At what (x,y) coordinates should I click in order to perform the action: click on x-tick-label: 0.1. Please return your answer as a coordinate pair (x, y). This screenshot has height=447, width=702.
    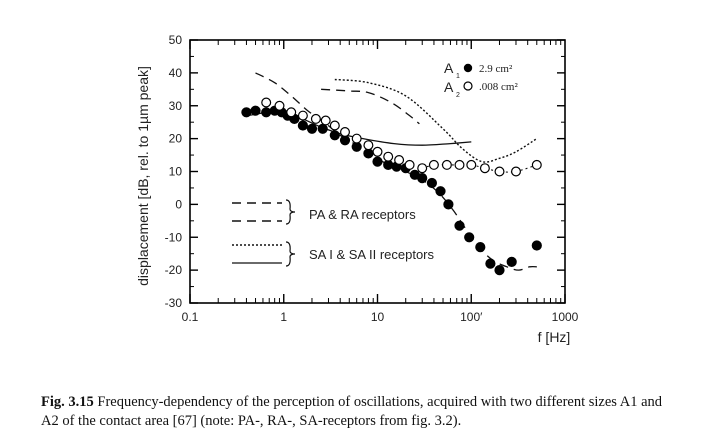
    Looking at the image, I should click on (190, 317).